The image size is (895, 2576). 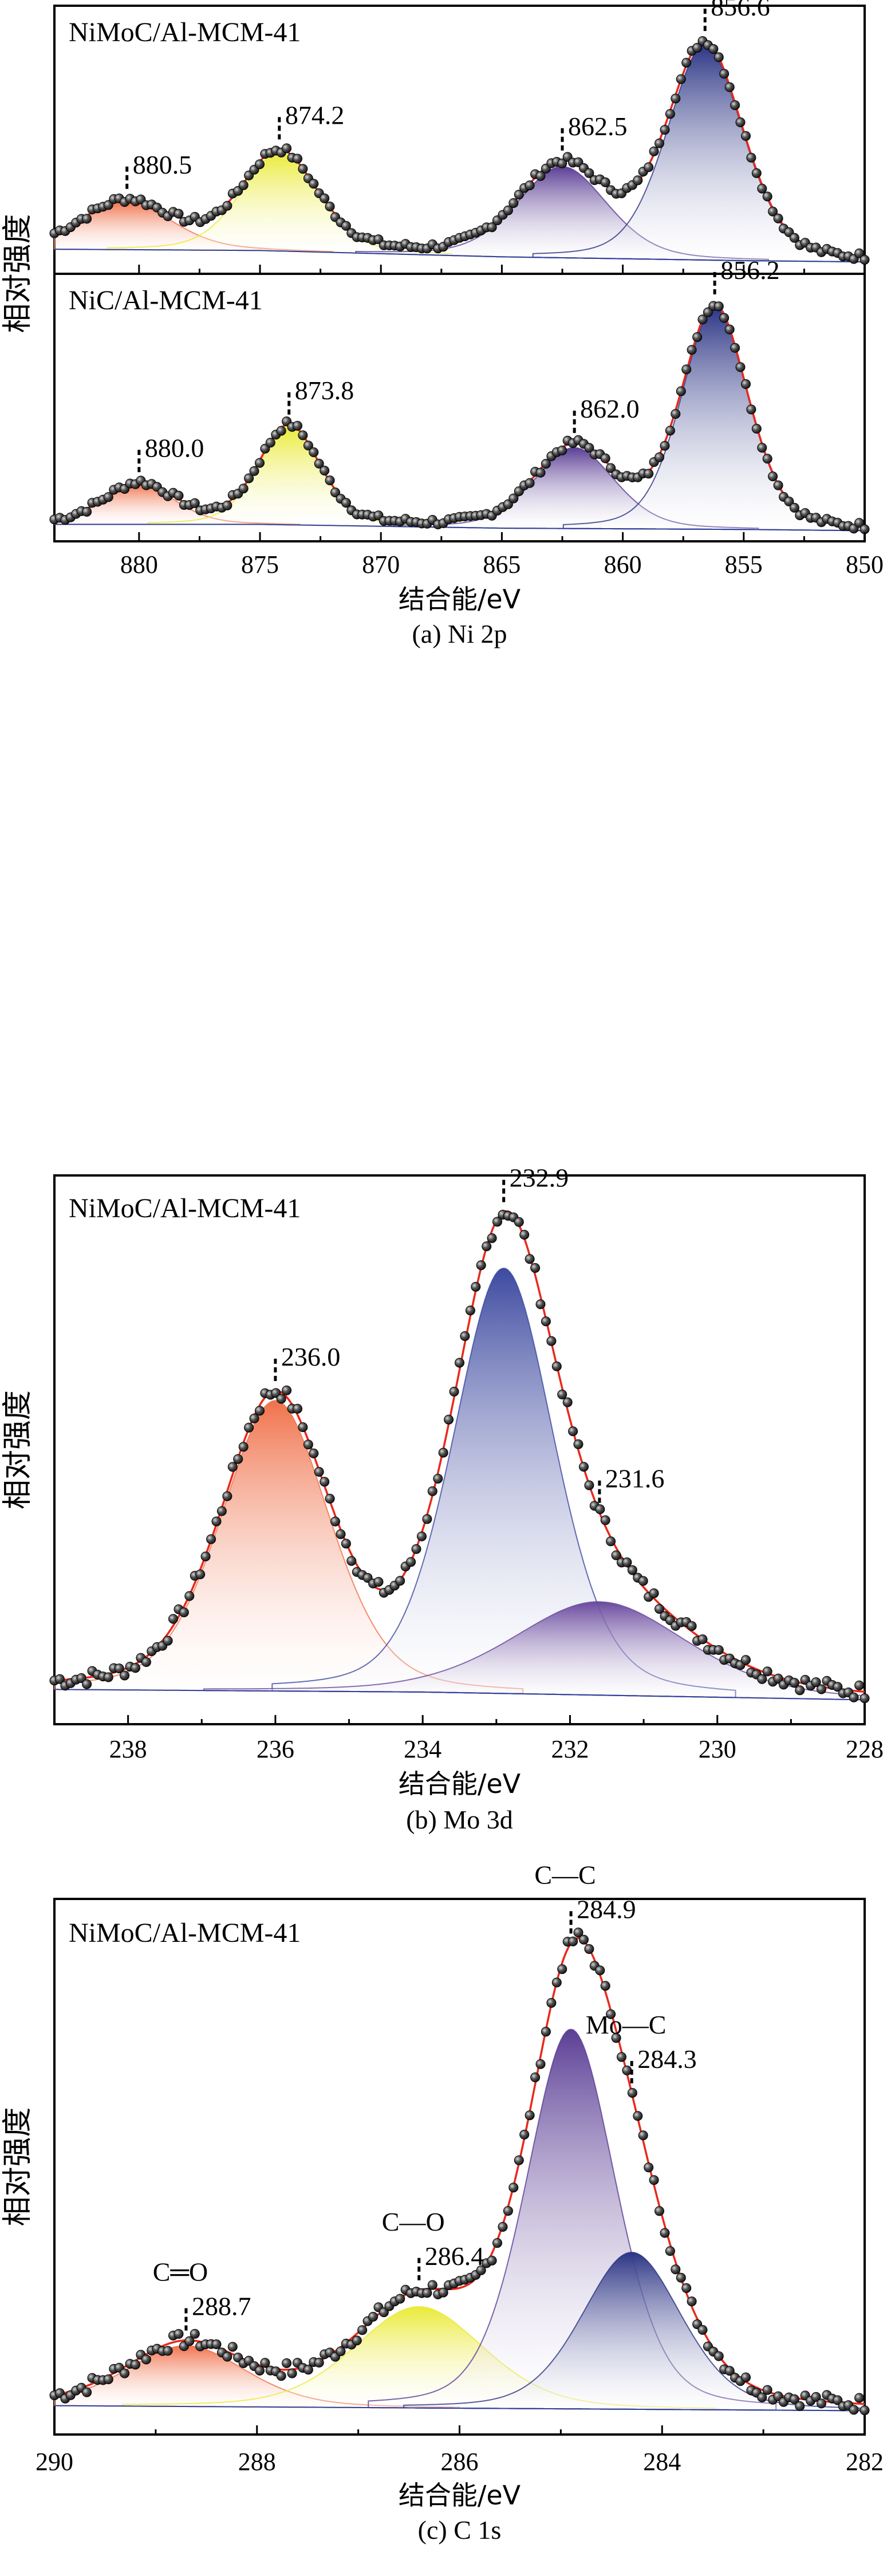 I want to click on peak-label-284.3: 284.3, so click(x=667, y=2059).